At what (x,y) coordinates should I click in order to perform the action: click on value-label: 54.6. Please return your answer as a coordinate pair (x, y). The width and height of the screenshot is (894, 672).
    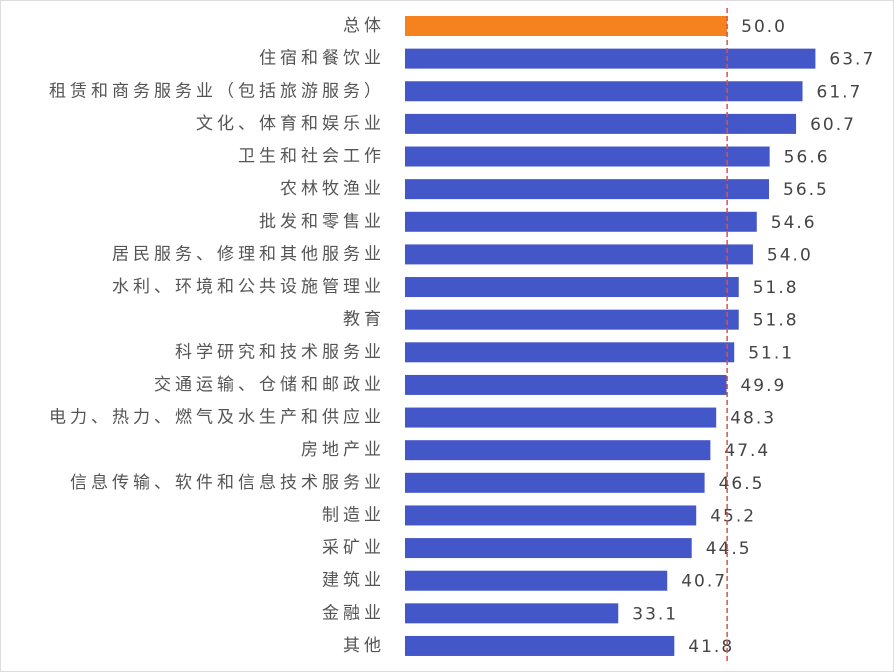
    Looking at the image, I should click on (794, 223).